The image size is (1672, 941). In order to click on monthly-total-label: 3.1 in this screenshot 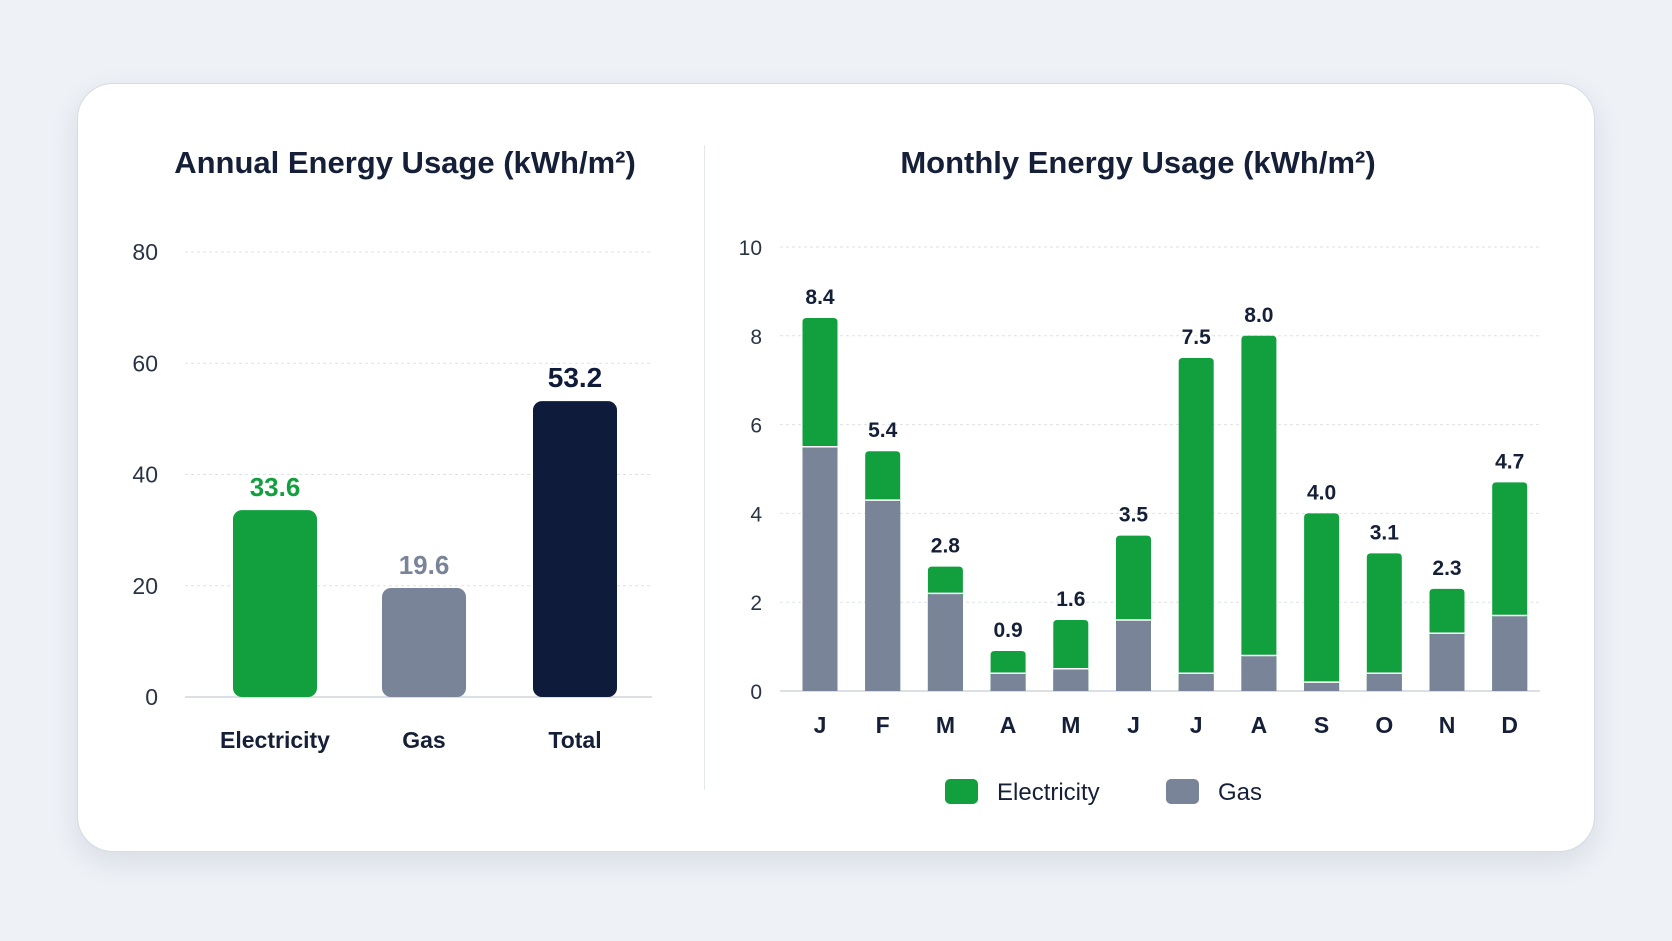, I will do `click(1385, 532)`.